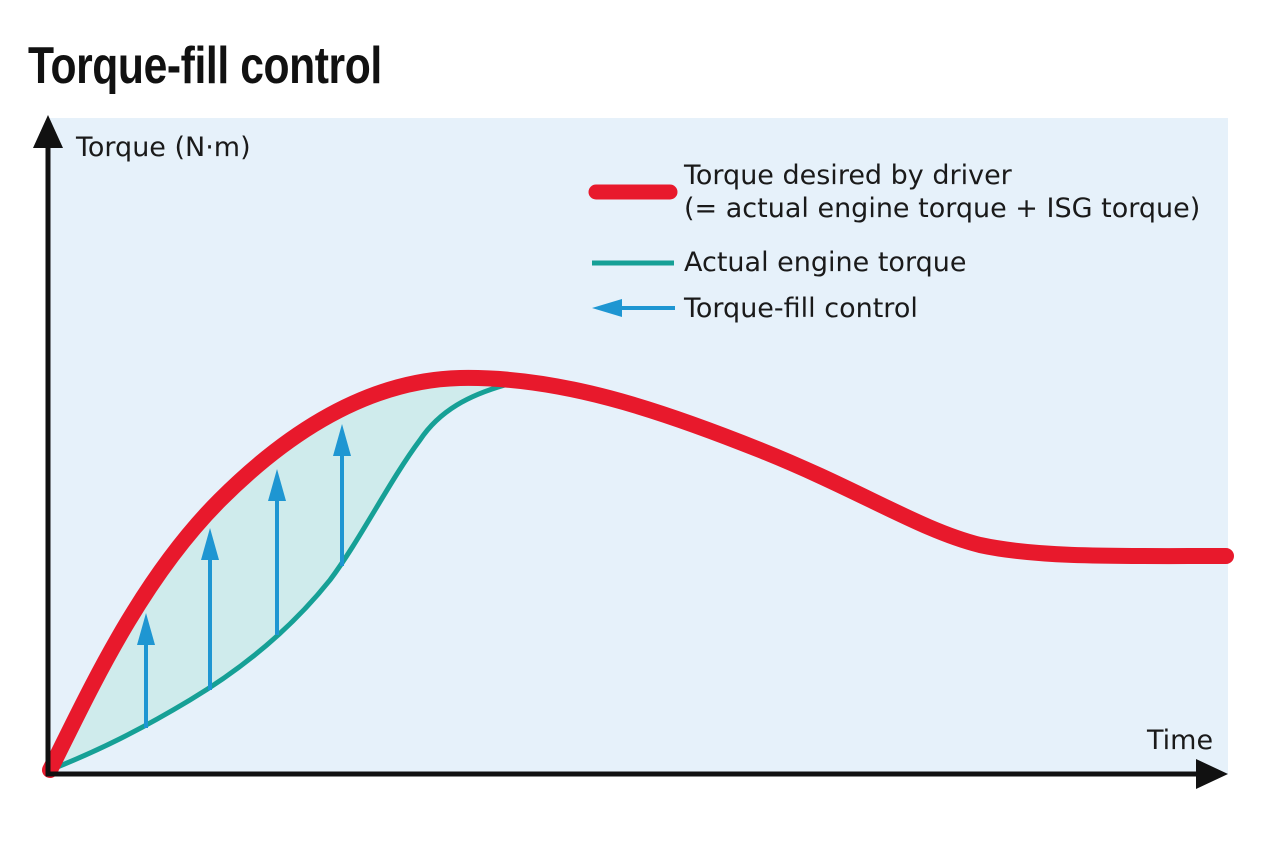 The width and height of the screenshot is (1268, 845). I want to click on y-axis-arrowhead, so click(48, 131).